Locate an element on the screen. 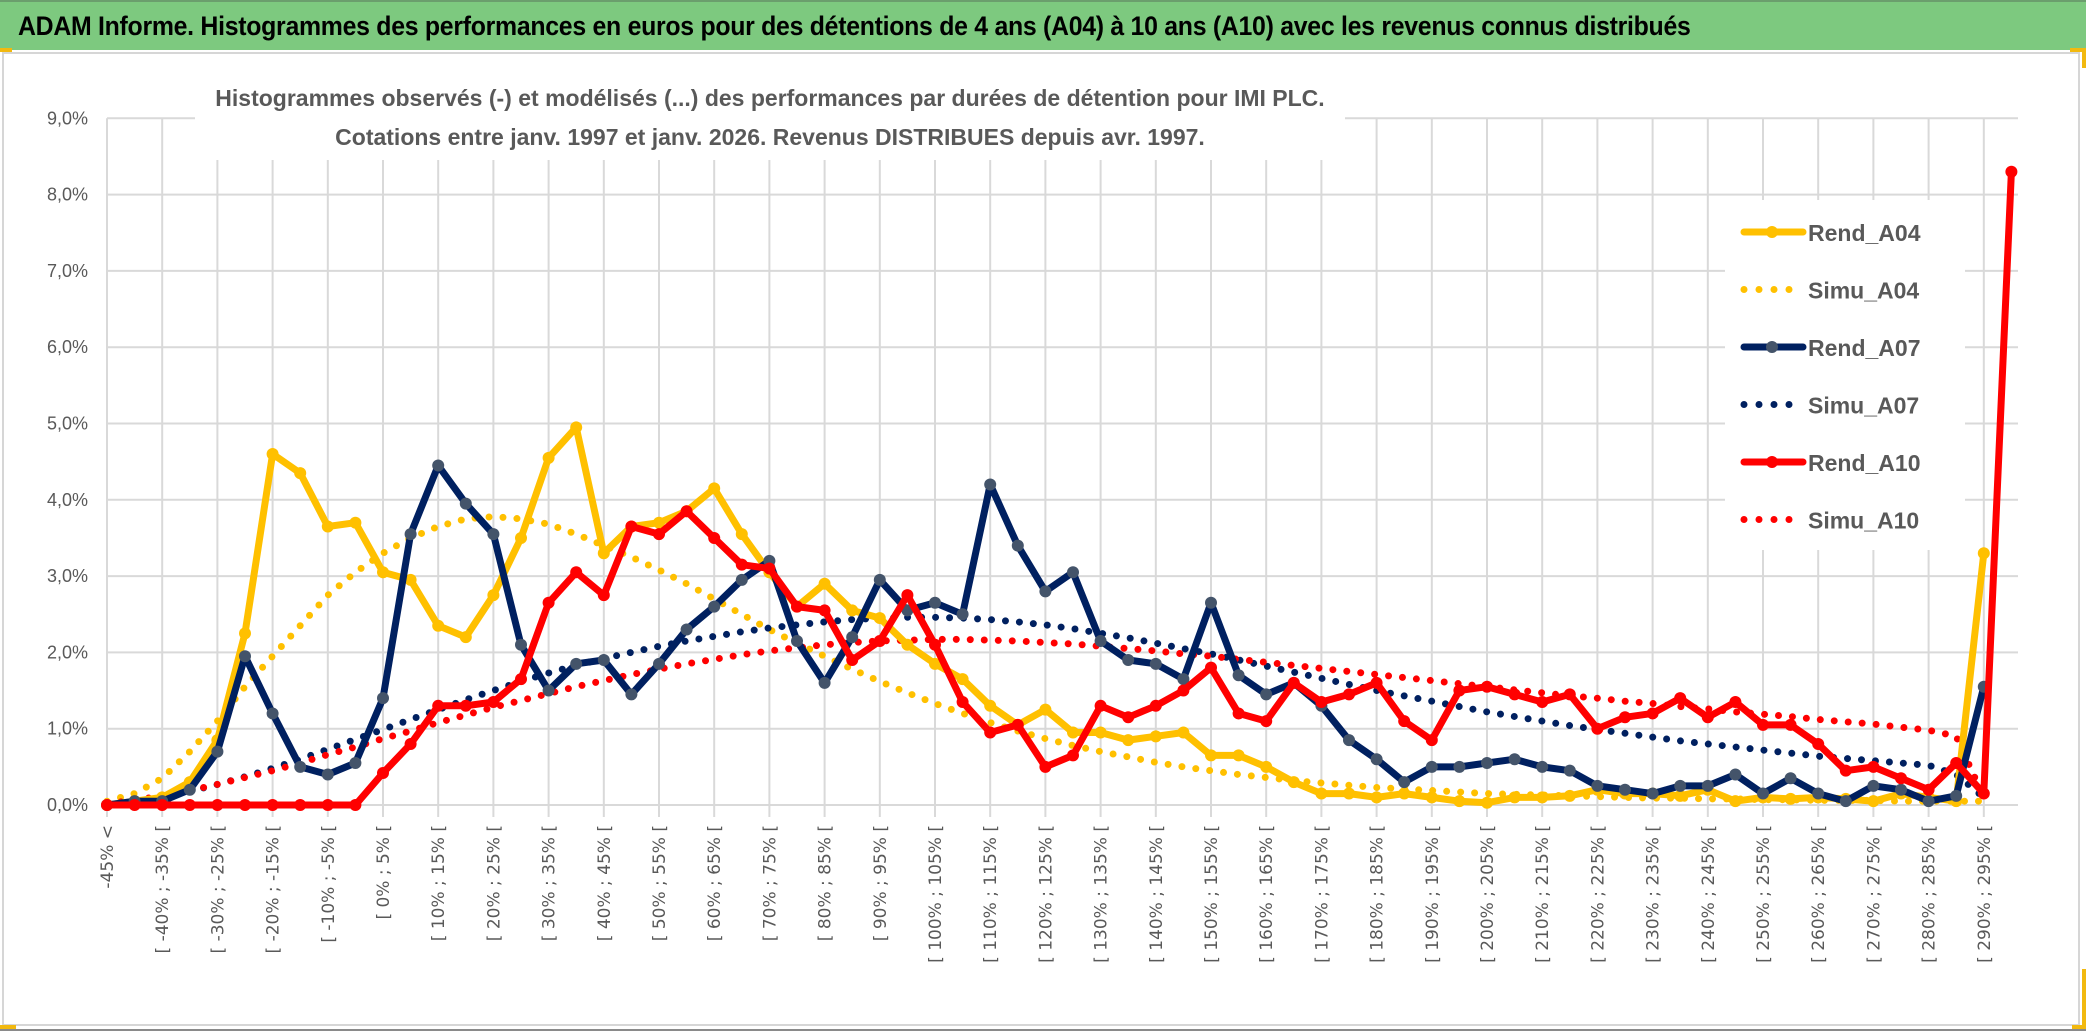 This screenshot has width=2086, height=1031. x-tick-label: [ 280% ; 285% [ is located at coordinates (1930, 894).